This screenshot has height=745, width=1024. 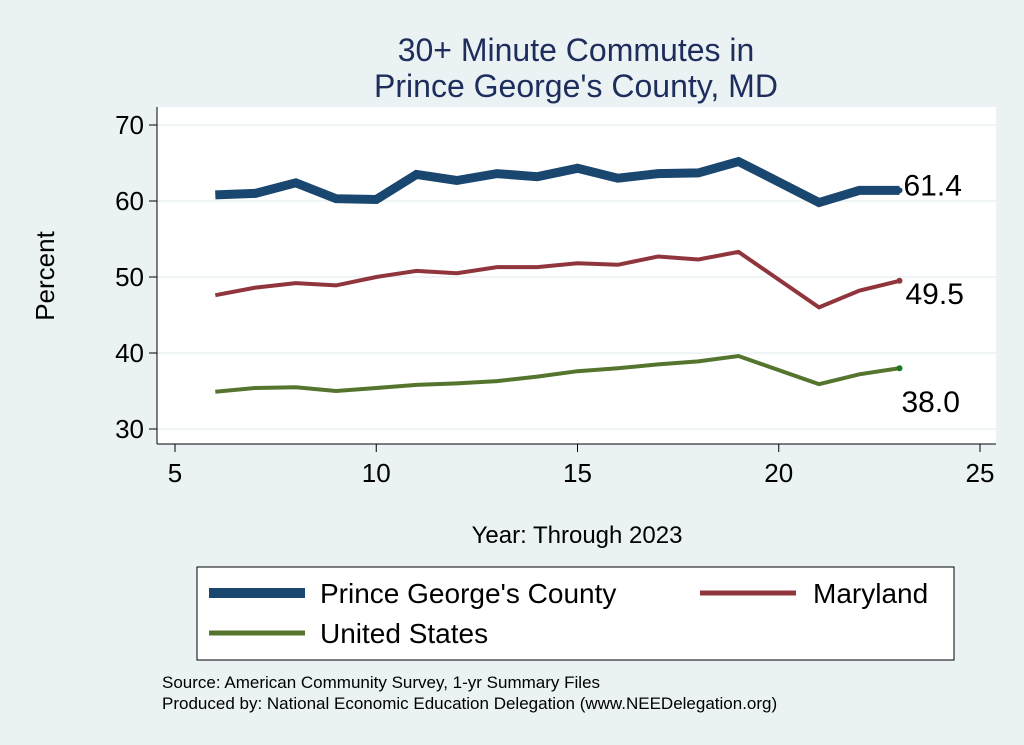 What do you see at coordinates (576, 50) in the screenshot?
I see `chart-title-line-1: 30+ Minute Commutes in` at bounding box center [576, 50].